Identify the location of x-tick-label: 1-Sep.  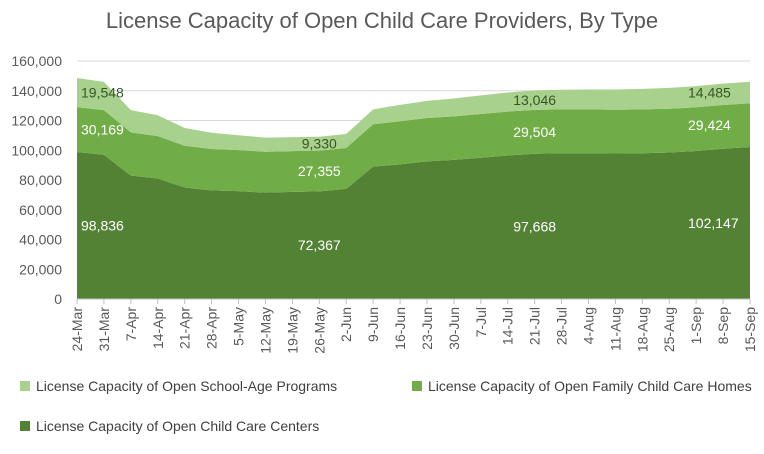
(696, 326).